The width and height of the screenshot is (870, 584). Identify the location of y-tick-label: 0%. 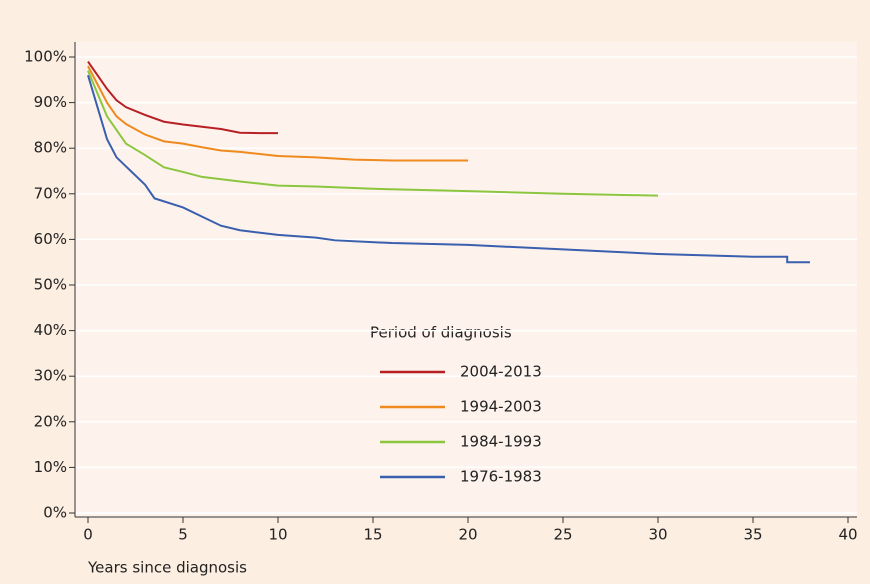
(55, 513).